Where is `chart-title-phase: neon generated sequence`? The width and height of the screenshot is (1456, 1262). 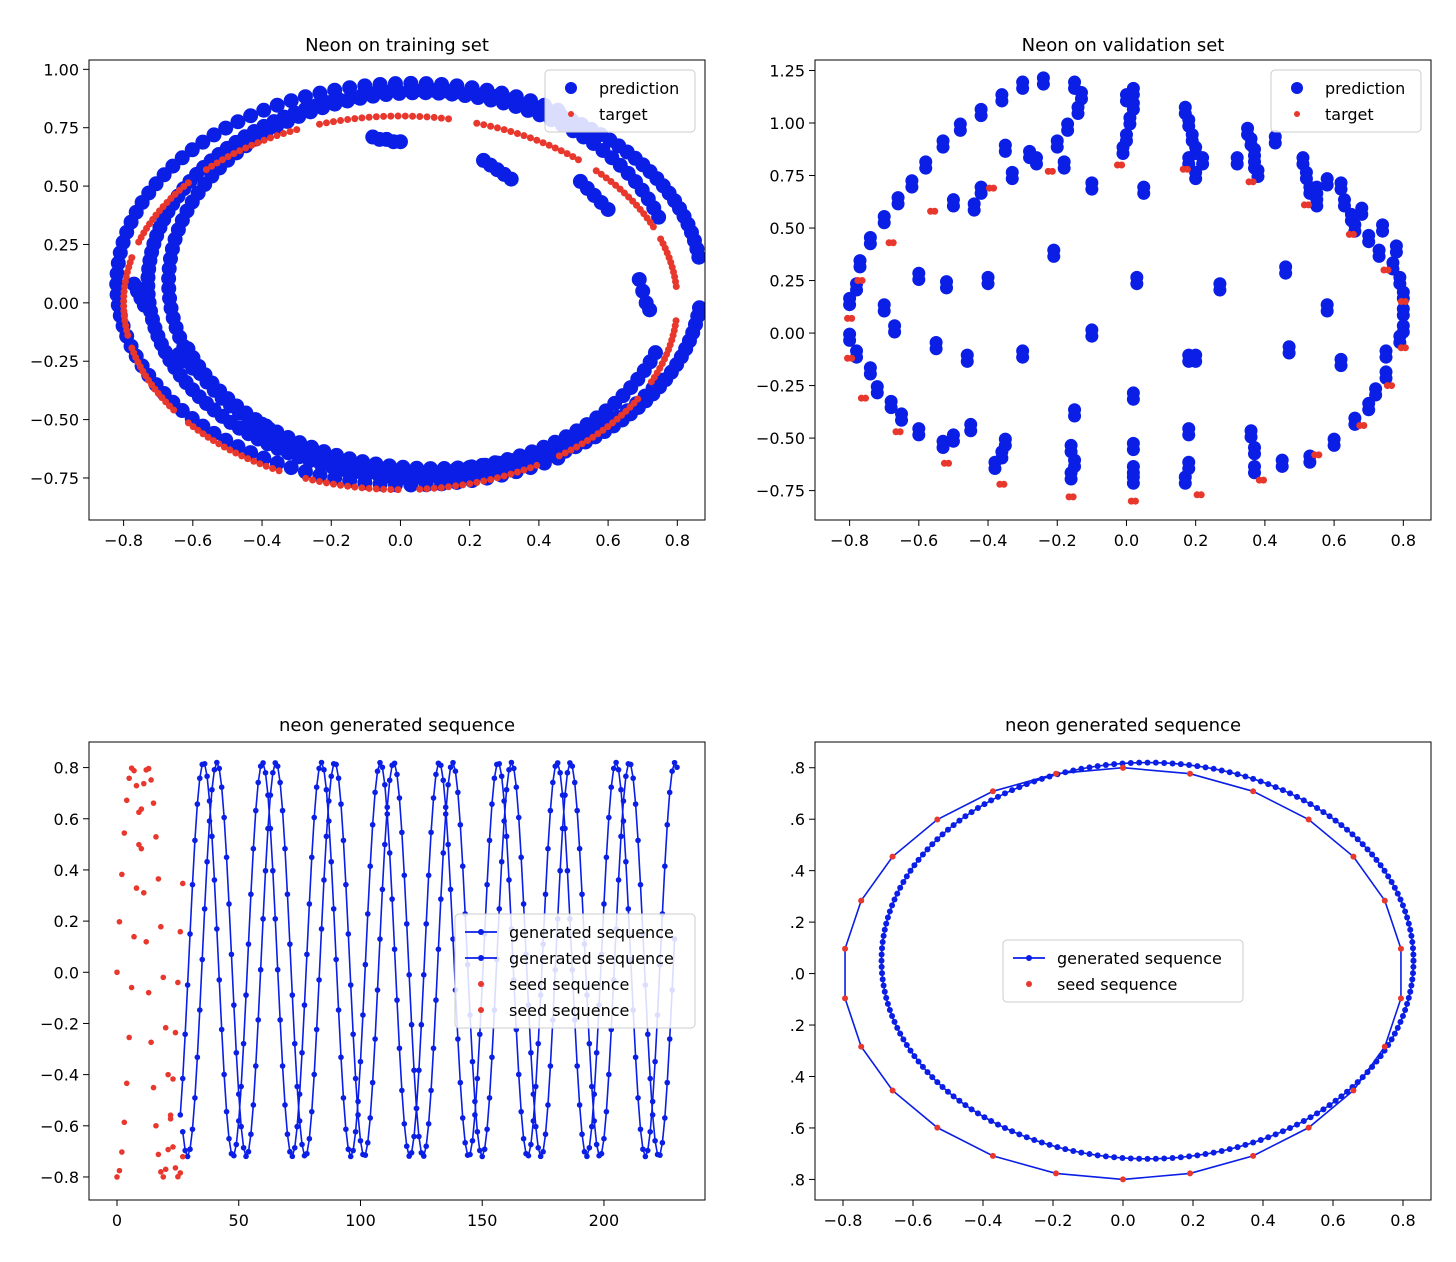
chart-title-phase: neon generated sequence is located at coordinates (1123, 725).